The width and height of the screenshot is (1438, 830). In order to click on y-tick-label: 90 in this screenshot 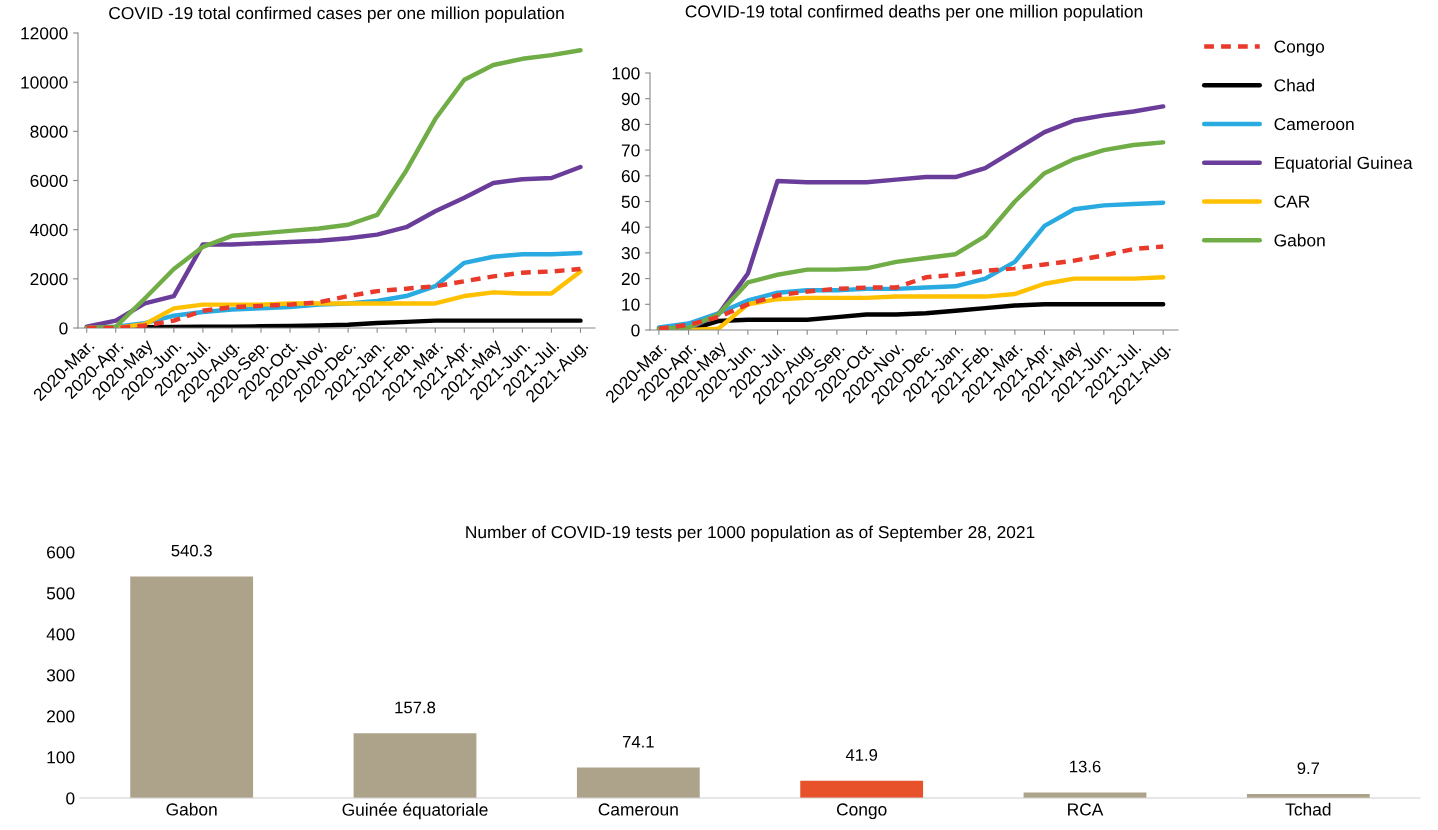, I will do `click(630, 99)`.